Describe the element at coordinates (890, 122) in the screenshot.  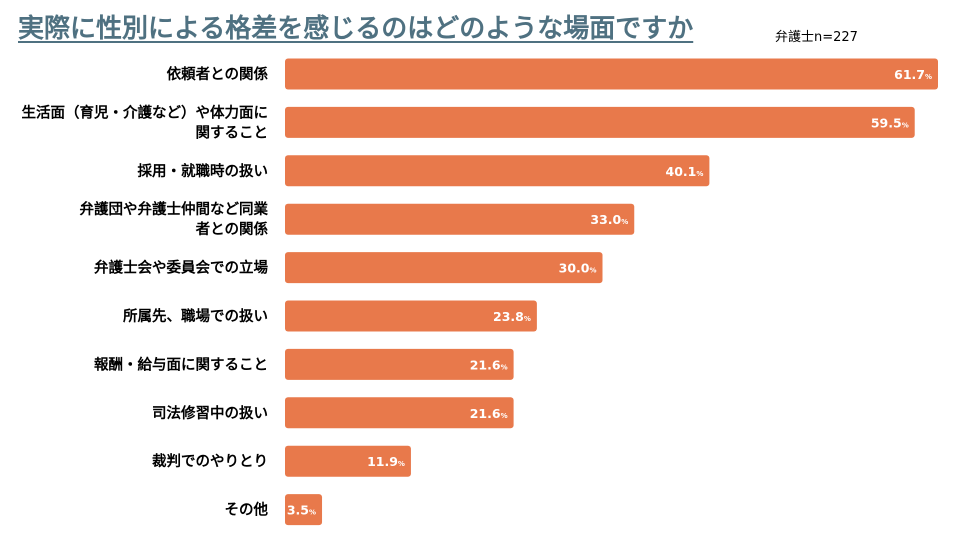
I see `value-label-1: 59.5%` at that location.